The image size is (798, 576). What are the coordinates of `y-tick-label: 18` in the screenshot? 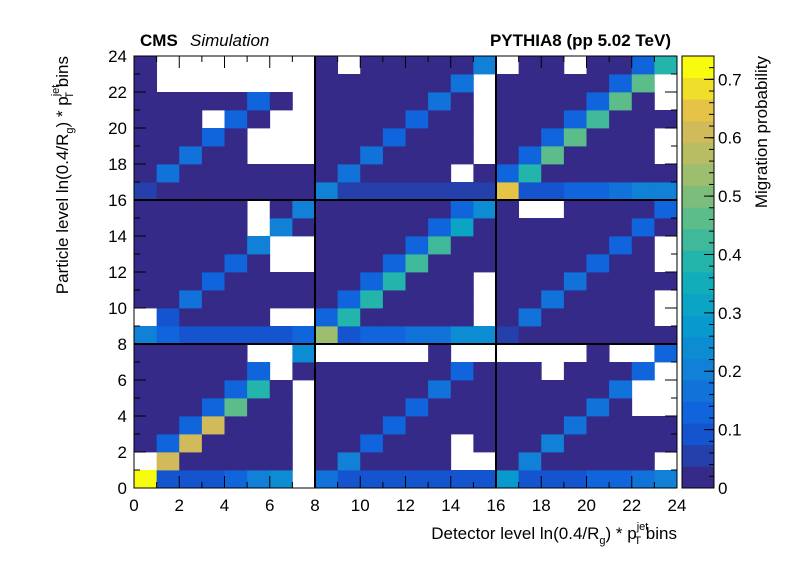 It's located at (117, 164).